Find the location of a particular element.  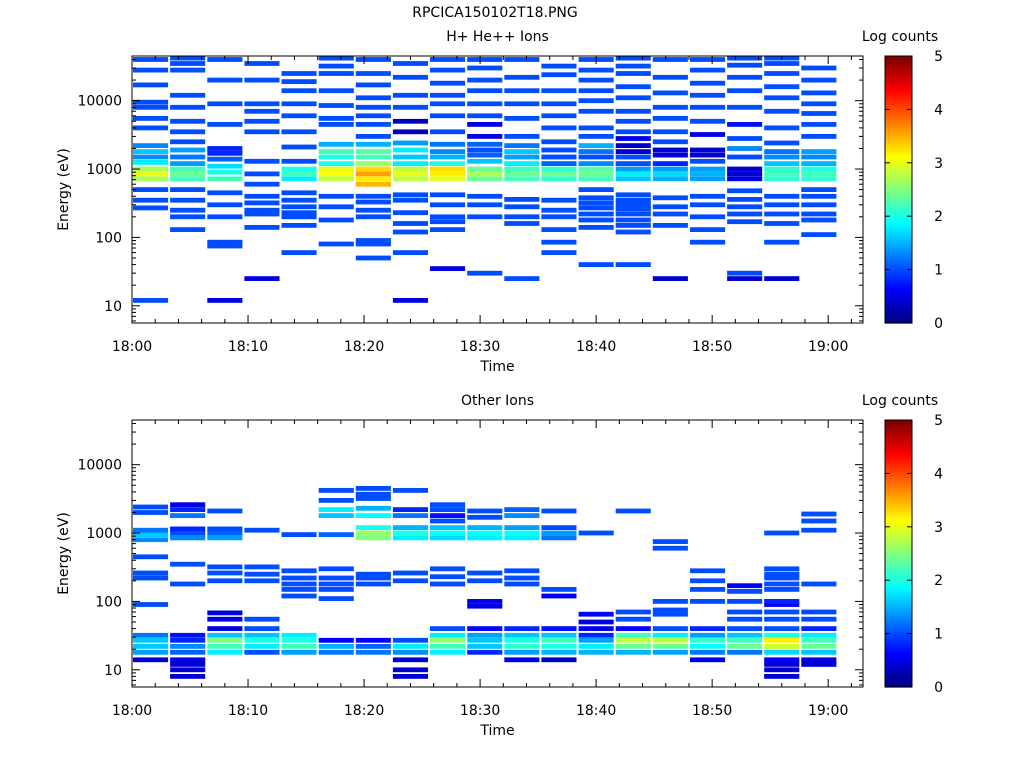

colorbar-tick-label: 0 is located at coordinates (938, 688).